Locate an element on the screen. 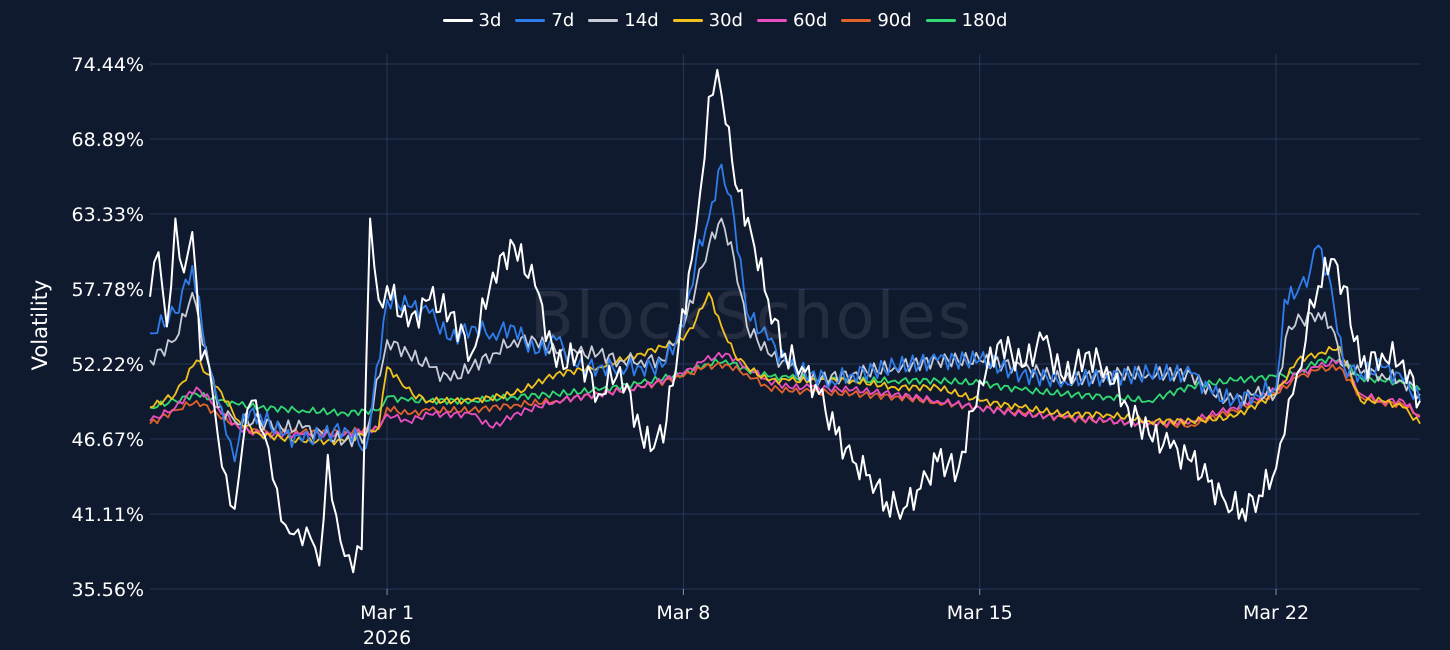  x-tick-sublabel: 2026 is located at coordinates (387, 638).